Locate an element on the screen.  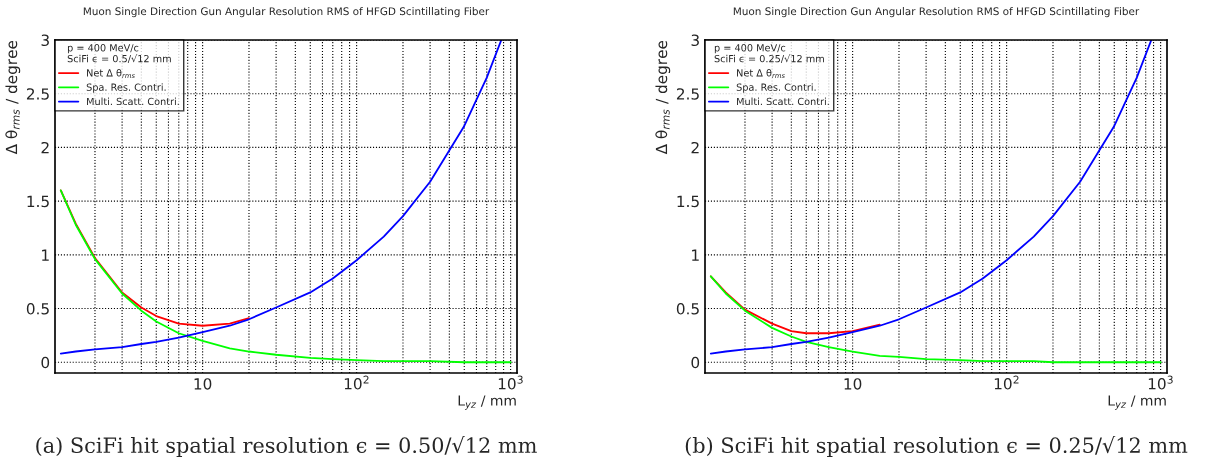
legend-title: p = 400 MeV/c SciFi ϵ = 0.5/√12 mm is located at coordinates (119, 54).